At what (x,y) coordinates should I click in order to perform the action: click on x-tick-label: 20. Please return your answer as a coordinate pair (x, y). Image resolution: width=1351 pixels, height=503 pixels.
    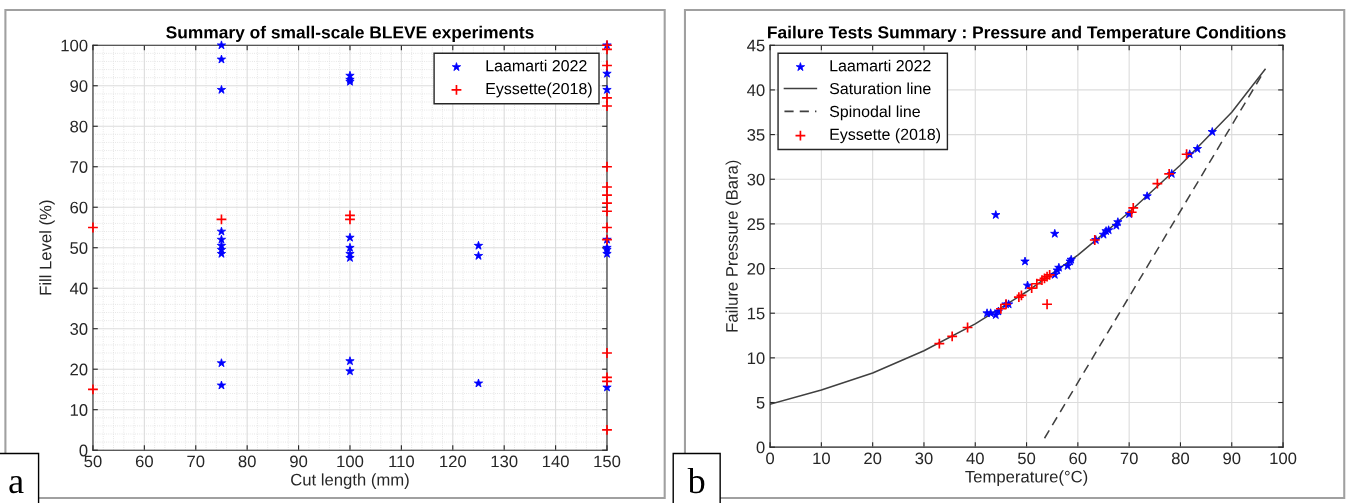
    Looking at the image, I should click on (873, 458).